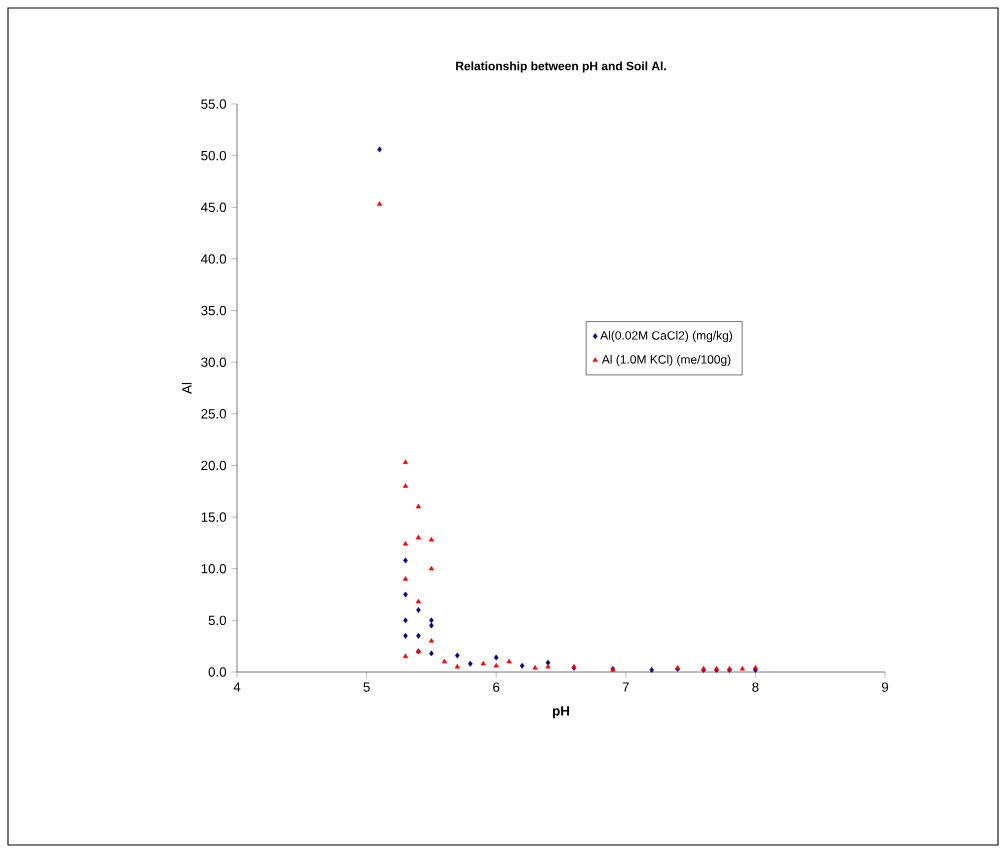  I want to click on y-tick-label: 5.0, so click(217, 620).